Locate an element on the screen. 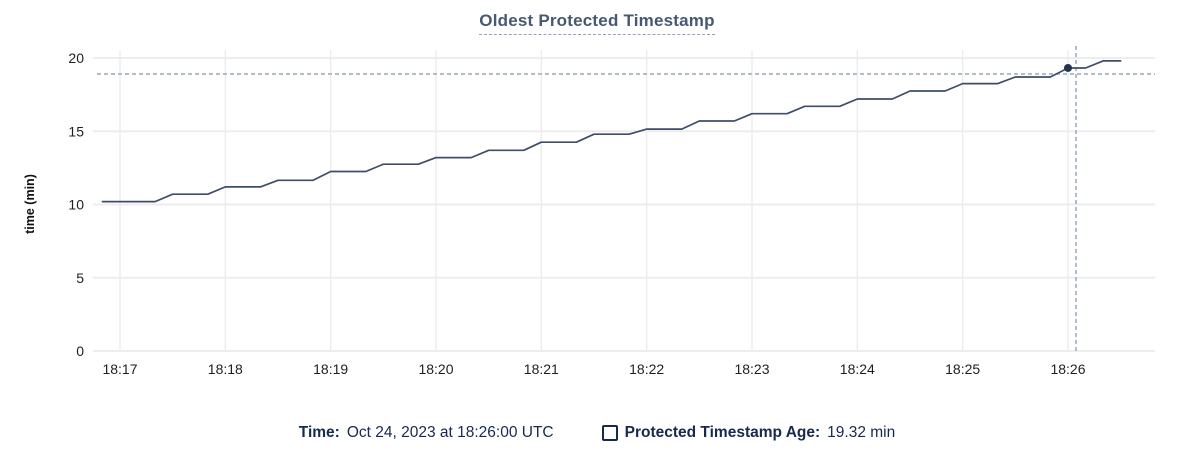 This screenshot has width=1194, height=466. x-tick-label: 18:18 is located at coordinates (225, 369).